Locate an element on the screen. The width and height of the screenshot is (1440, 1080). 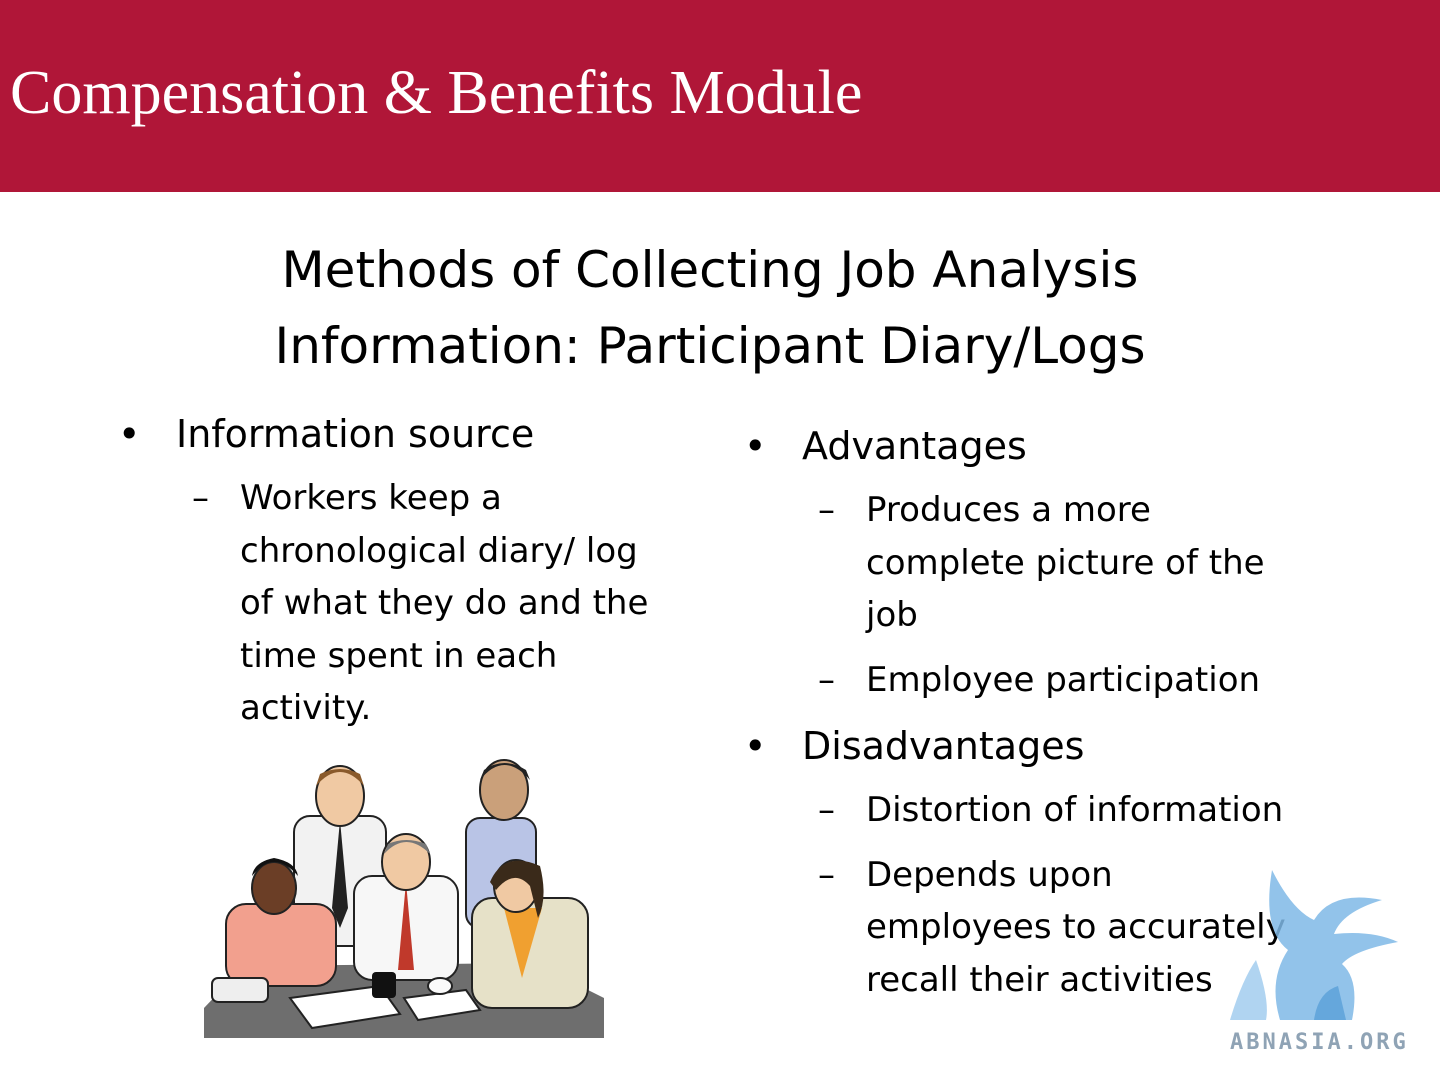
sub-bullet-line: job is located at coordinates (892, 615).